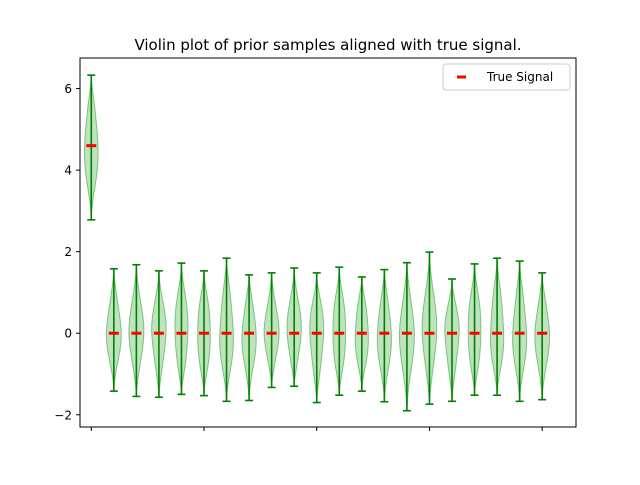 This screenshot has width=640, height=485. I want to click on legend-box, so click(506, 77).